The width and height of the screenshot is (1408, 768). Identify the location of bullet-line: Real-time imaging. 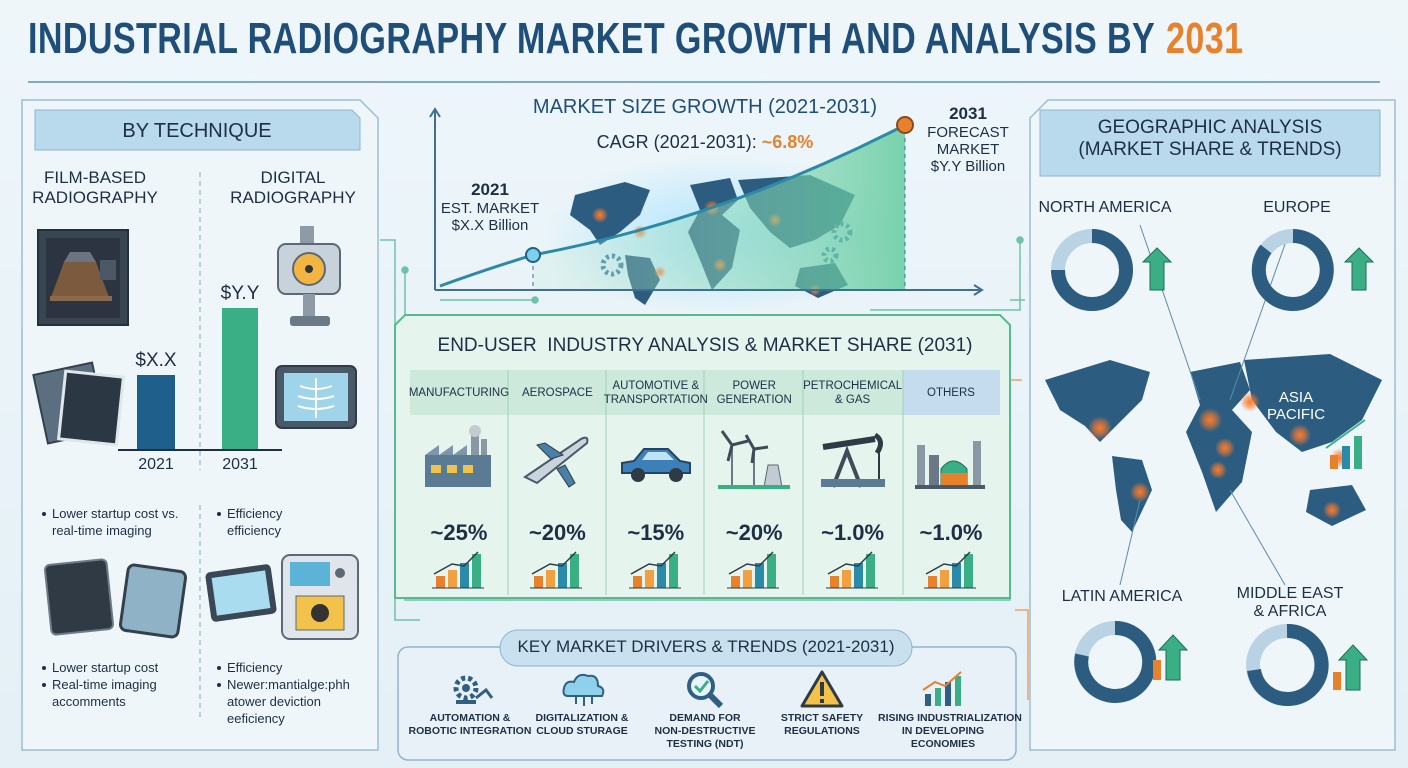
(104, 684).